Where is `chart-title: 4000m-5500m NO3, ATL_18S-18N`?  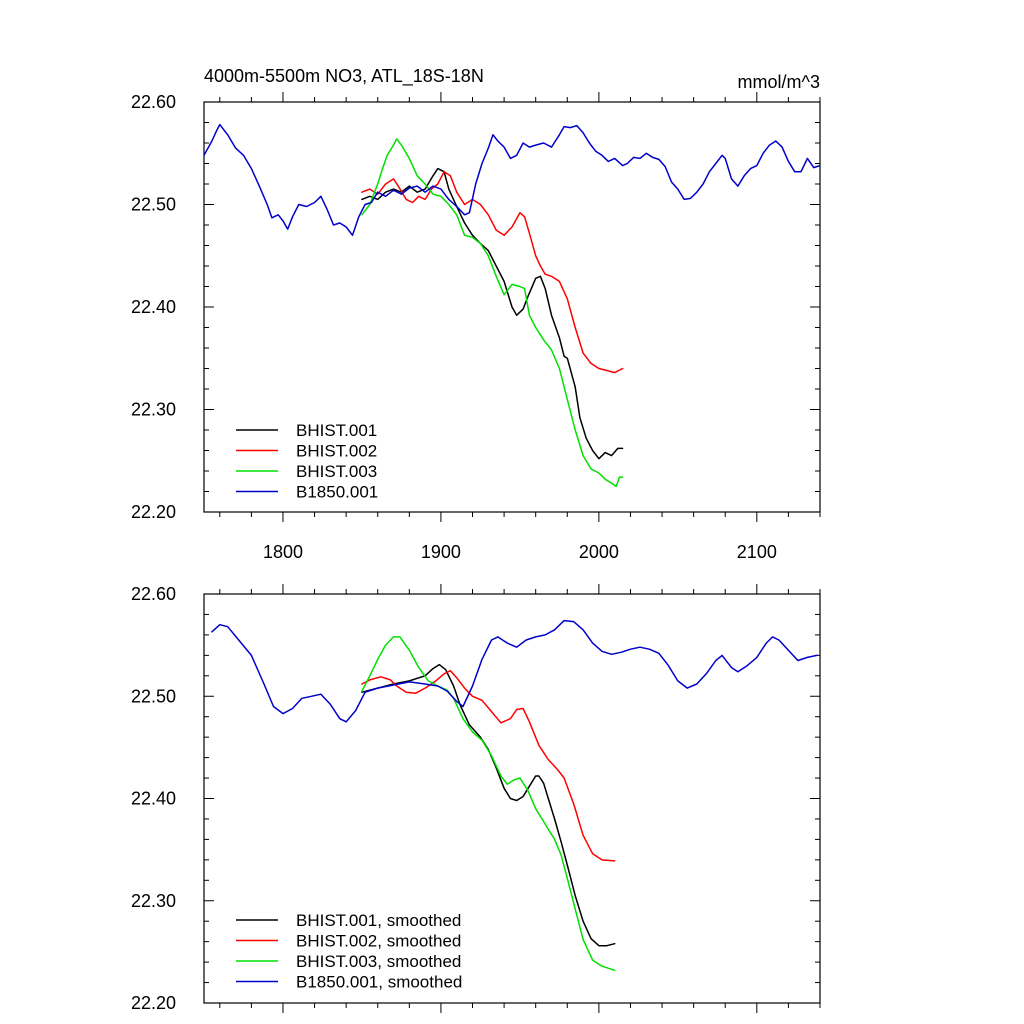 chart-title: 4000m-5500m NO3, ATL_18S-18N is located at coordinates (344, 76).